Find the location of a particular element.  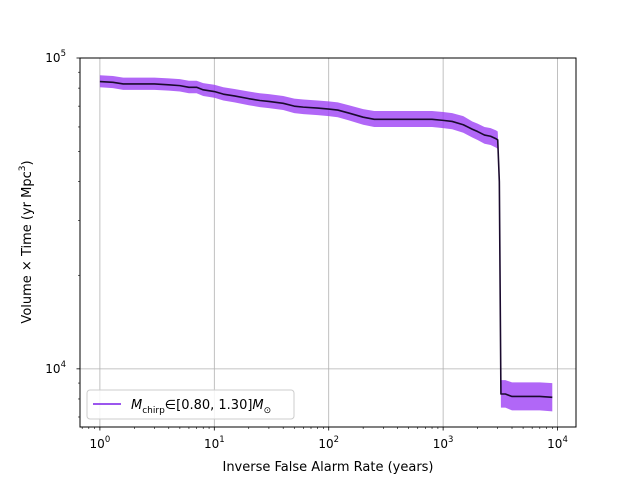

x-tick-label: 10⁴ is located at coordinates (557, 443).